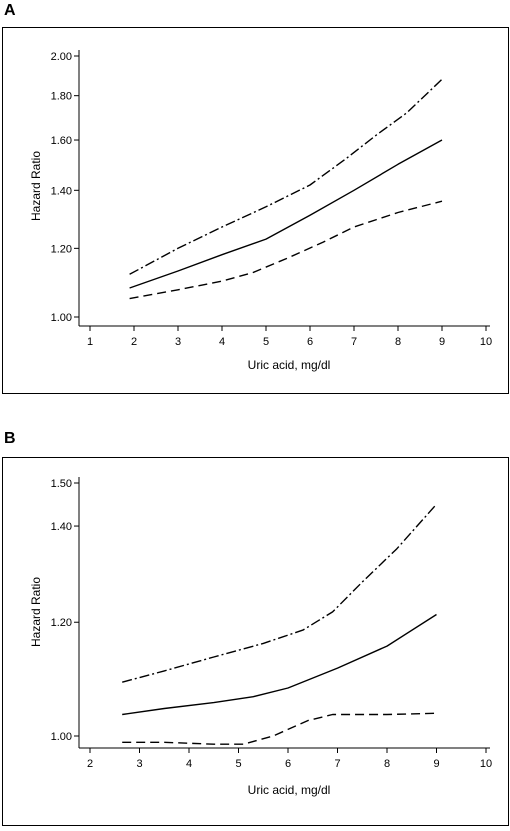  What do you see at coordinates (279, 728) in the screenshot?
I see `panel-b-series-dashed-line` at bounding box center [279, 728].